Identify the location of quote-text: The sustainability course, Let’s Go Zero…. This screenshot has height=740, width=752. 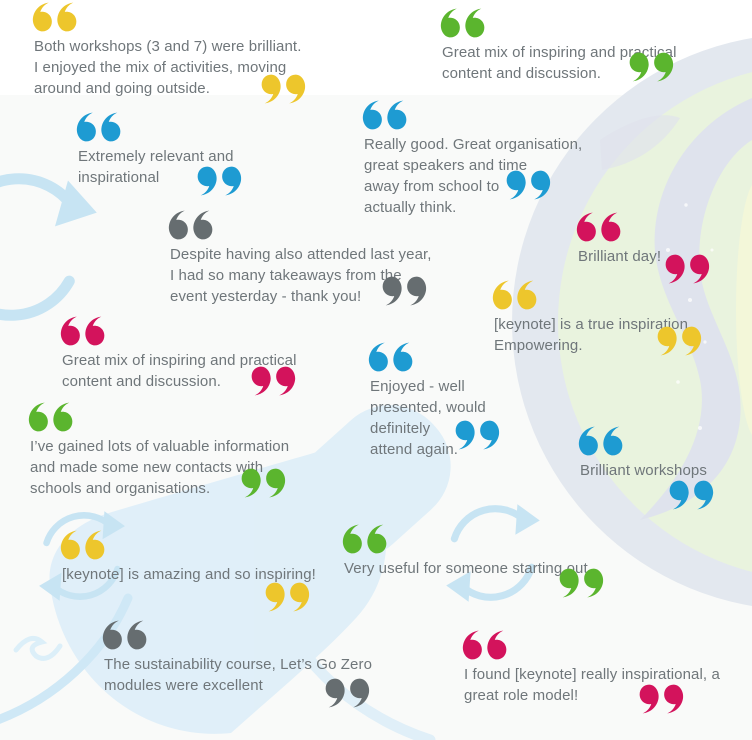
(238, 675).